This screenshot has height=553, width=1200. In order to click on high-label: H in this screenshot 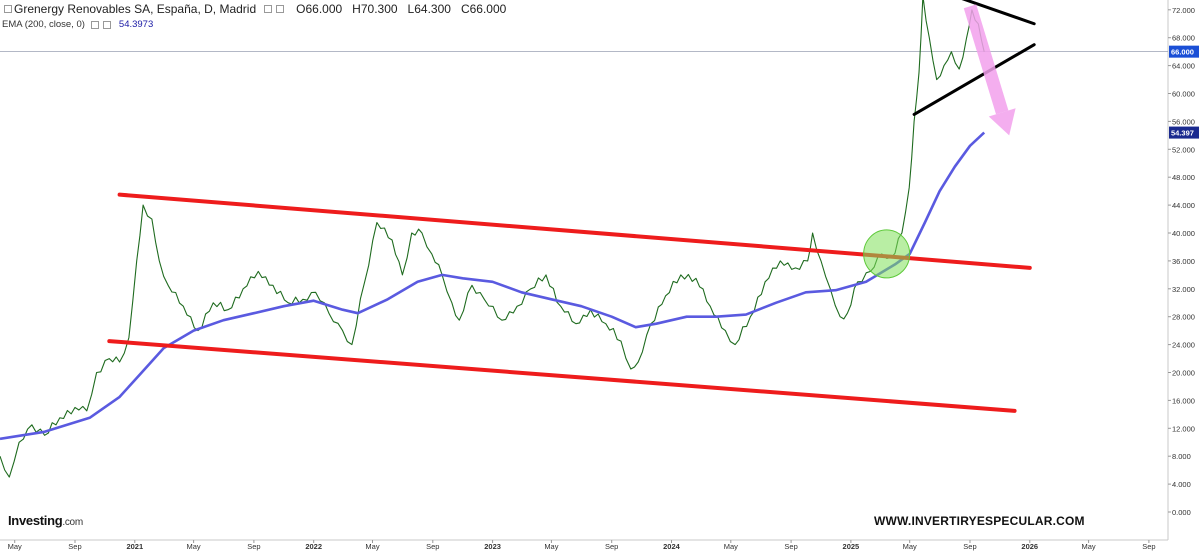, I will do `click(356, 9)`.